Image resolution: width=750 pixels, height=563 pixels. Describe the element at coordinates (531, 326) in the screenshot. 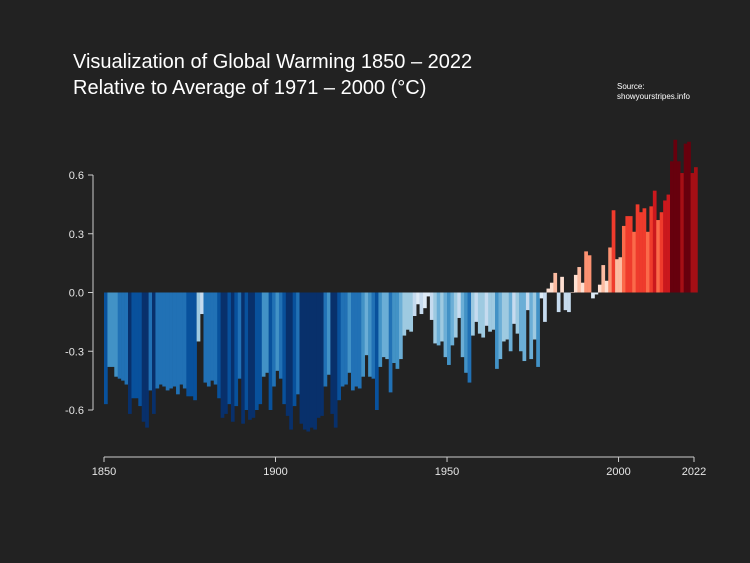

I see `bar-1974` at that location.